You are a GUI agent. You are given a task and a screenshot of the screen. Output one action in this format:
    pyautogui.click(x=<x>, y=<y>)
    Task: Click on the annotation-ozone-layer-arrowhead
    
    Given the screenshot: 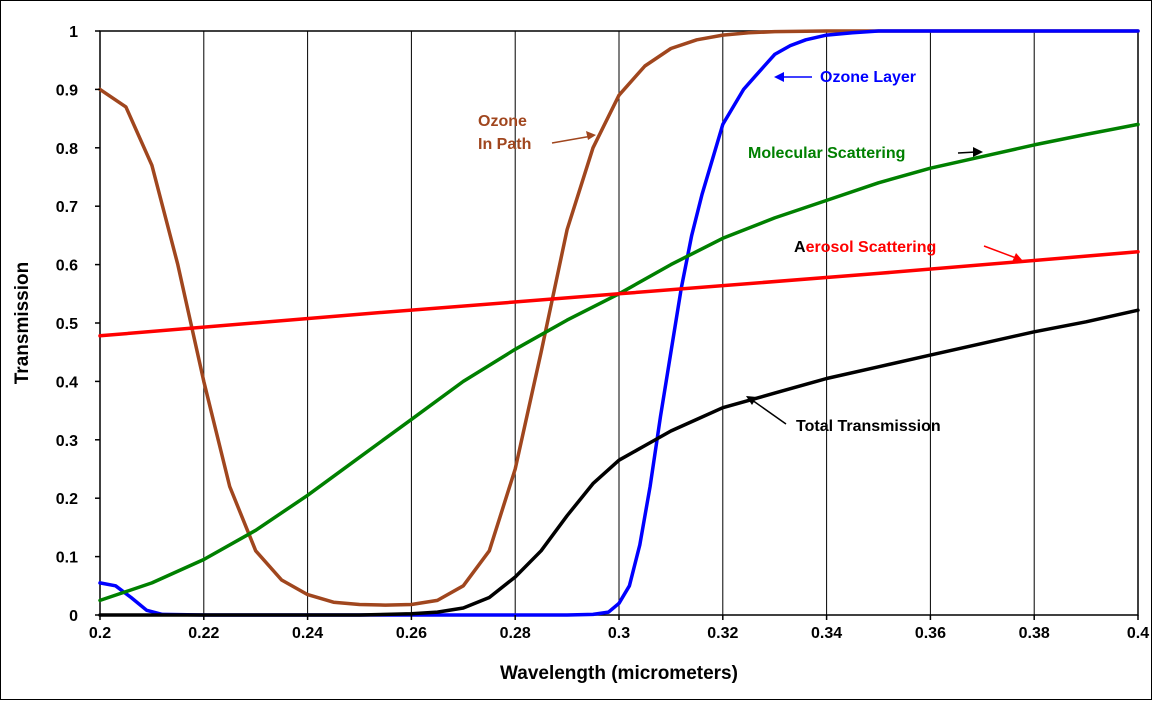 What is the action you would take?
    pyautogui.click(x=779, y=77)
    